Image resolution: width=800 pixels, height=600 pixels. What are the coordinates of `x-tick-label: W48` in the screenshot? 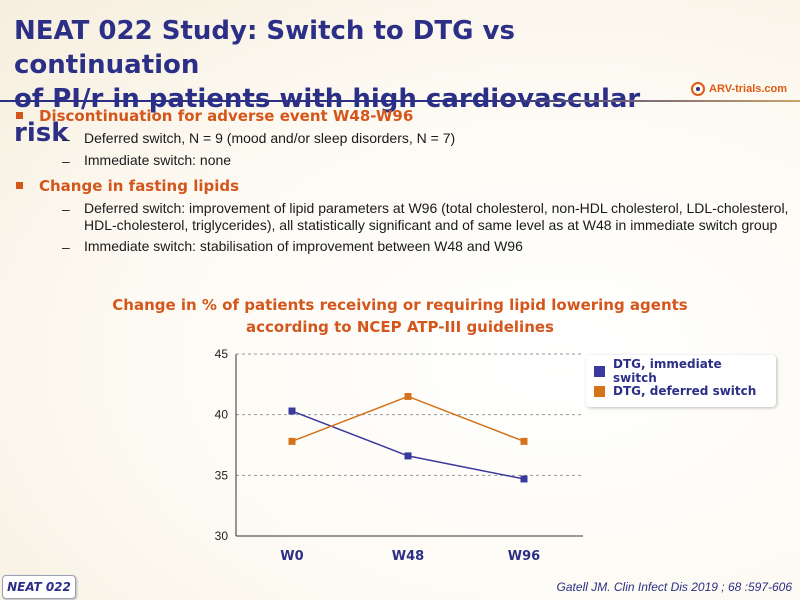 It's located at (408, 556).